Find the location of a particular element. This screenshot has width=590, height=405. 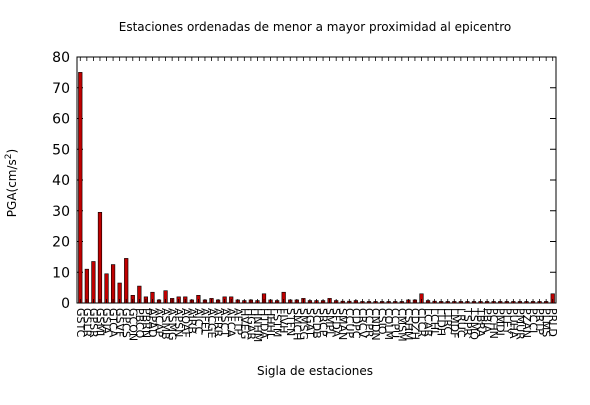

y-tick-label: 30 is located at coordinates (61, 212).